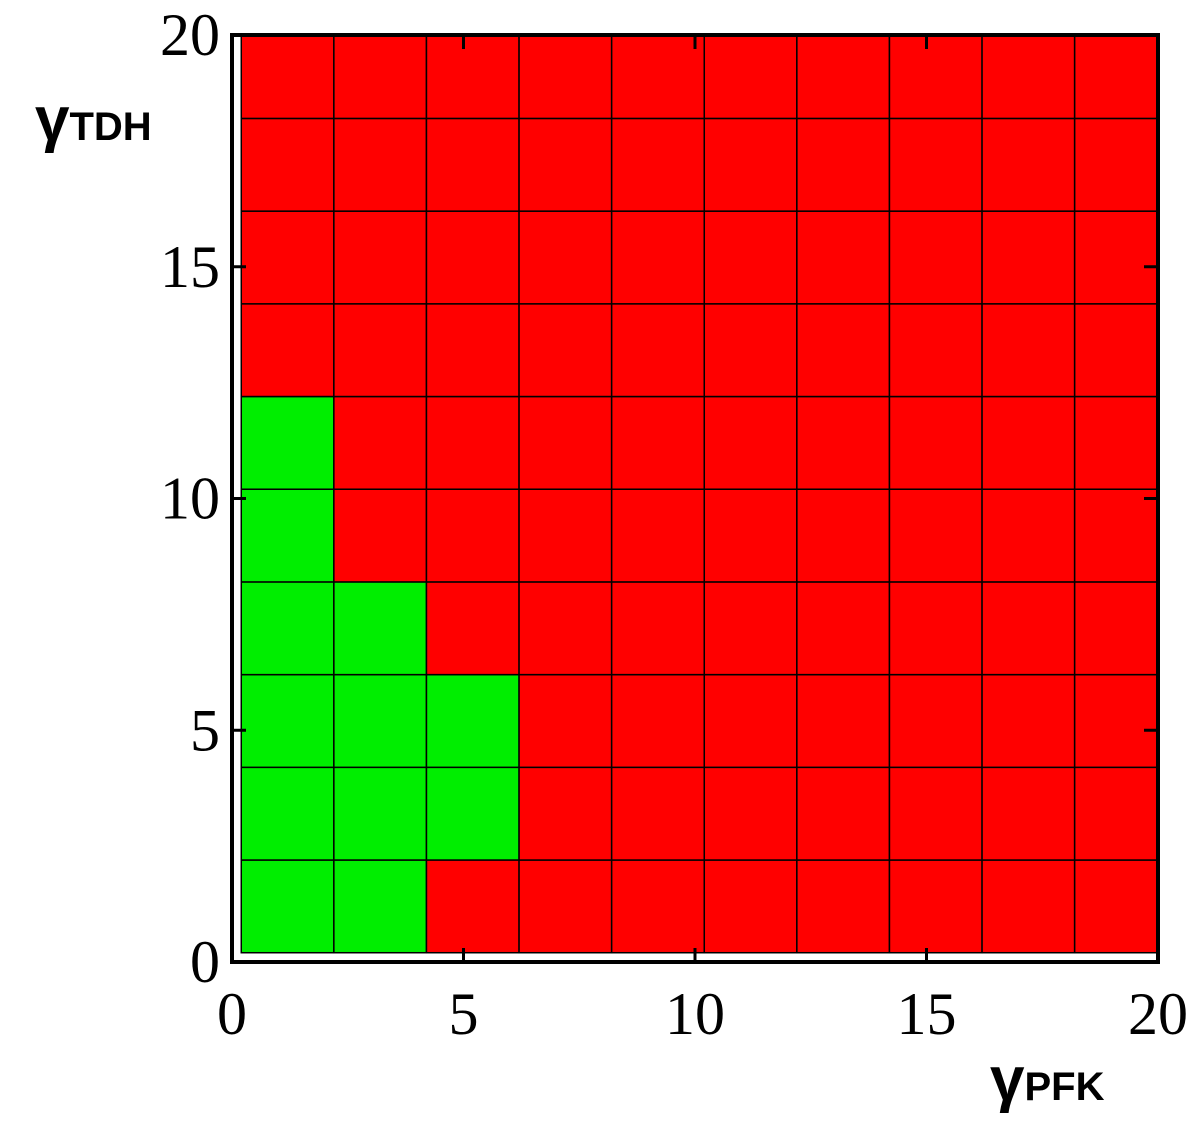 The image size is (1200, 1140). What do you see at coordinates (232, 1014) in the screenshot?
I see `x-tick-label: 0` at bounding box center [232, 1014].